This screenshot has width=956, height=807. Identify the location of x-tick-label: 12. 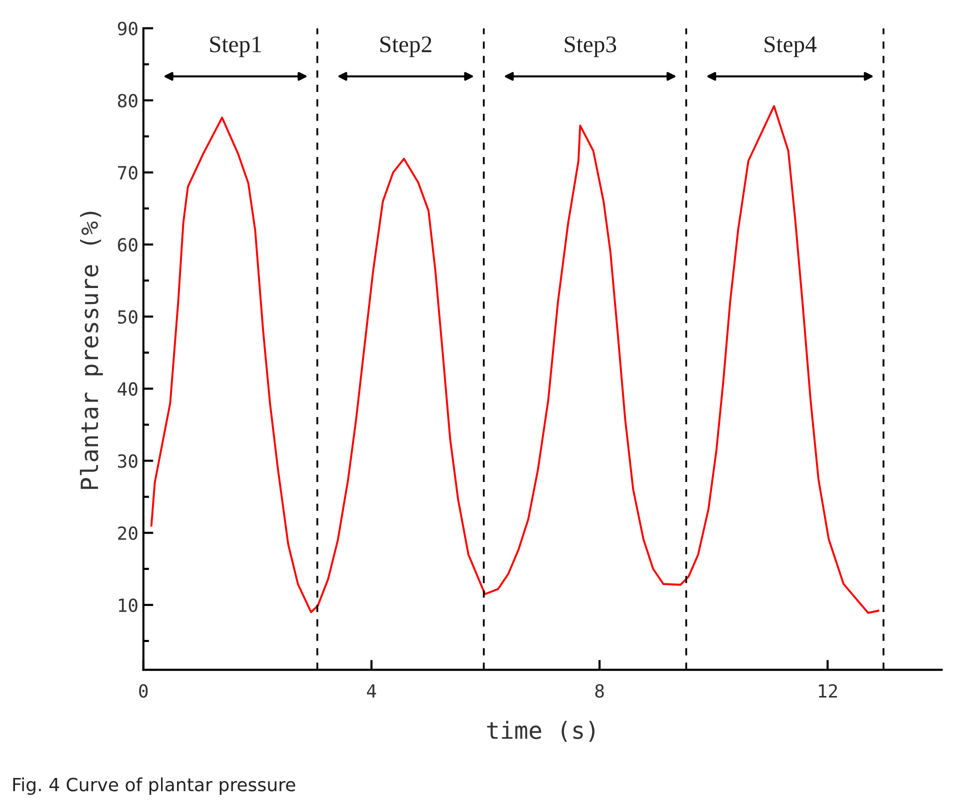
(827, 691).